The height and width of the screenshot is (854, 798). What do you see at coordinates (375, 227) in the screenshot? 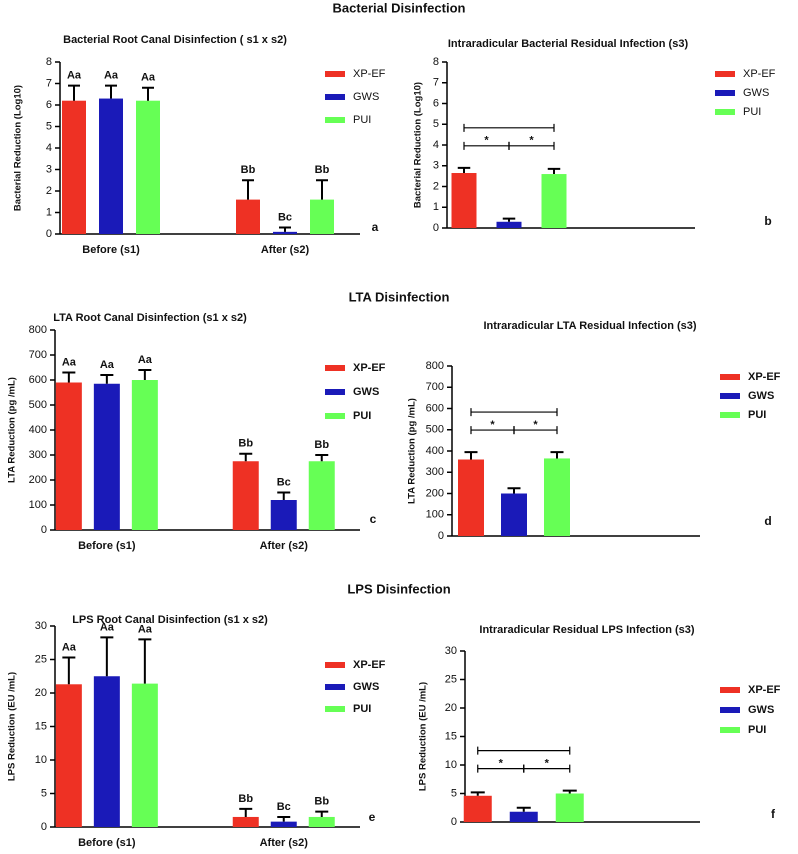
I see `panel-label: a` at bounding box center [375, 227].